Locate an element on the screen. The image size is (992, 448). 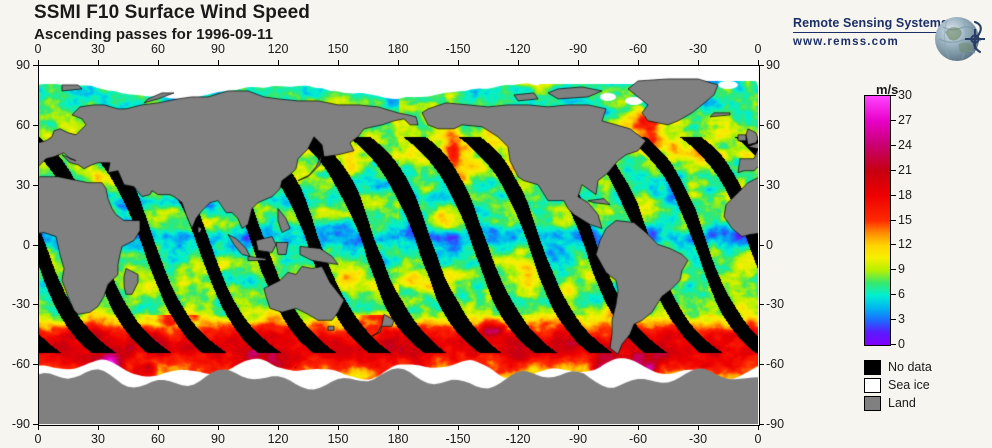
x-axis-label: -30 is located at coordinates (698, 439).